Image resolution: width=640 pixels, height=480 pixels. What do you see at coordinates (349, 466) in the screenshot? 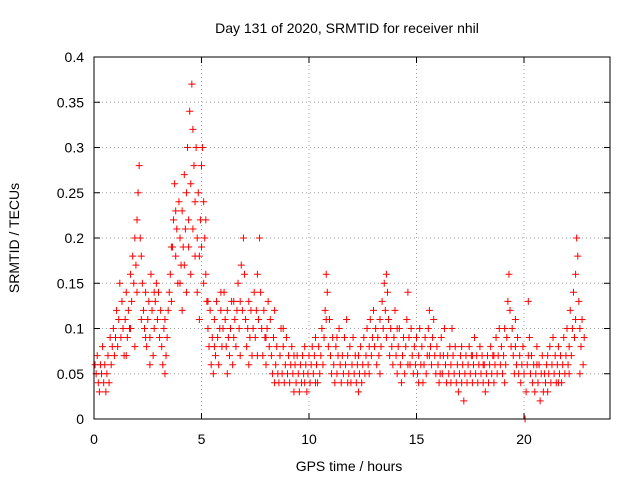
I see `x-axis-label: GPS time / hours` at bounding box center [349, 466].